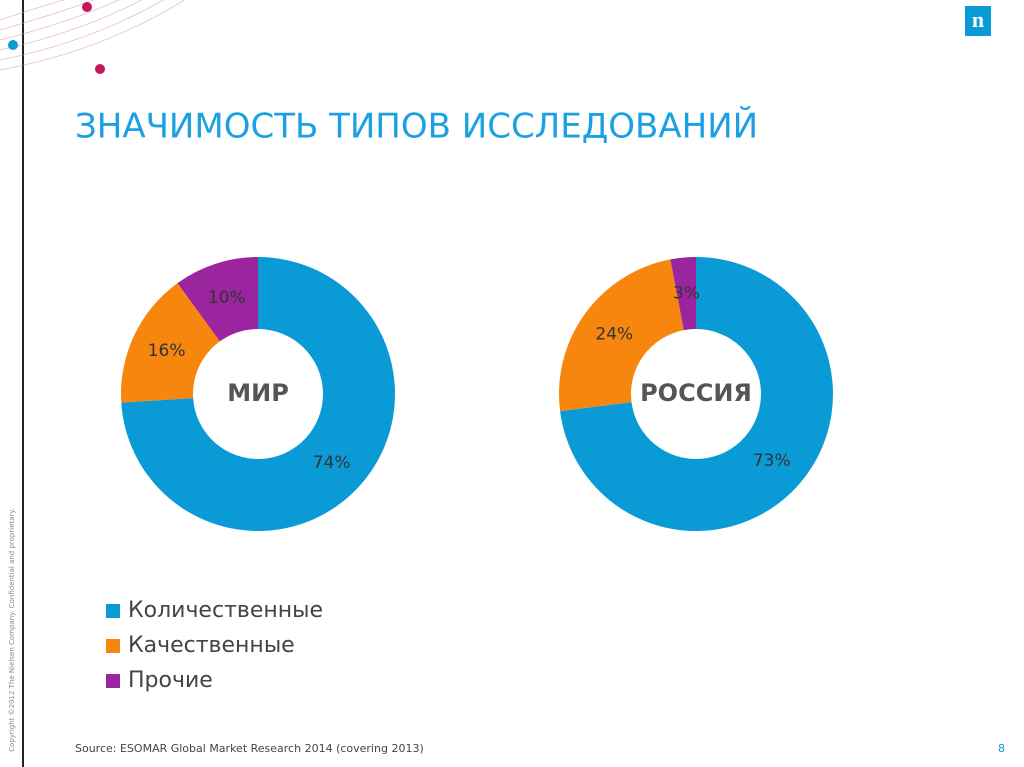 Image resolution: width=1024 pixels, height=767 pixels. Describe the element at coordinates (167, 351) in the screenshot. I see `value-label: 16%` at that location.